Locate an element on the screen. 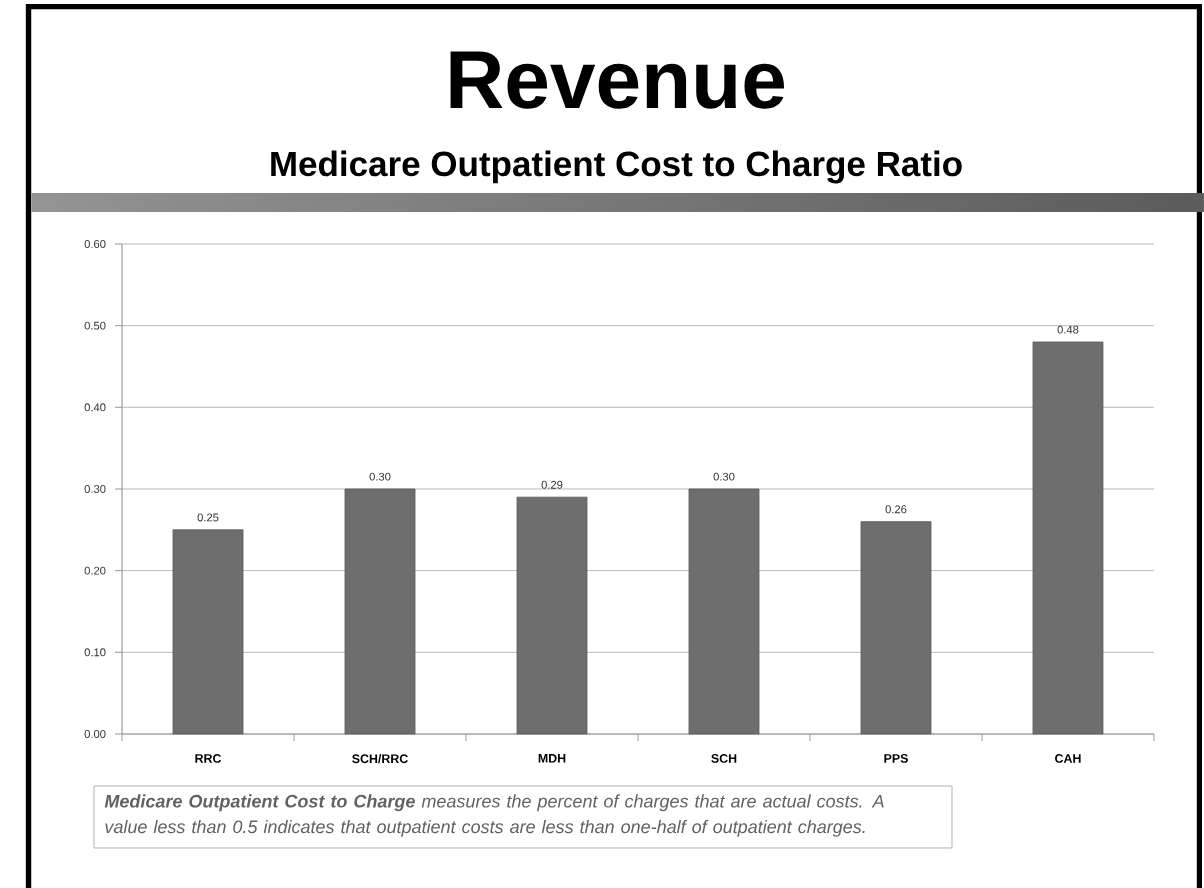  chart-title: Revenue is located at coordinates (617, 80).